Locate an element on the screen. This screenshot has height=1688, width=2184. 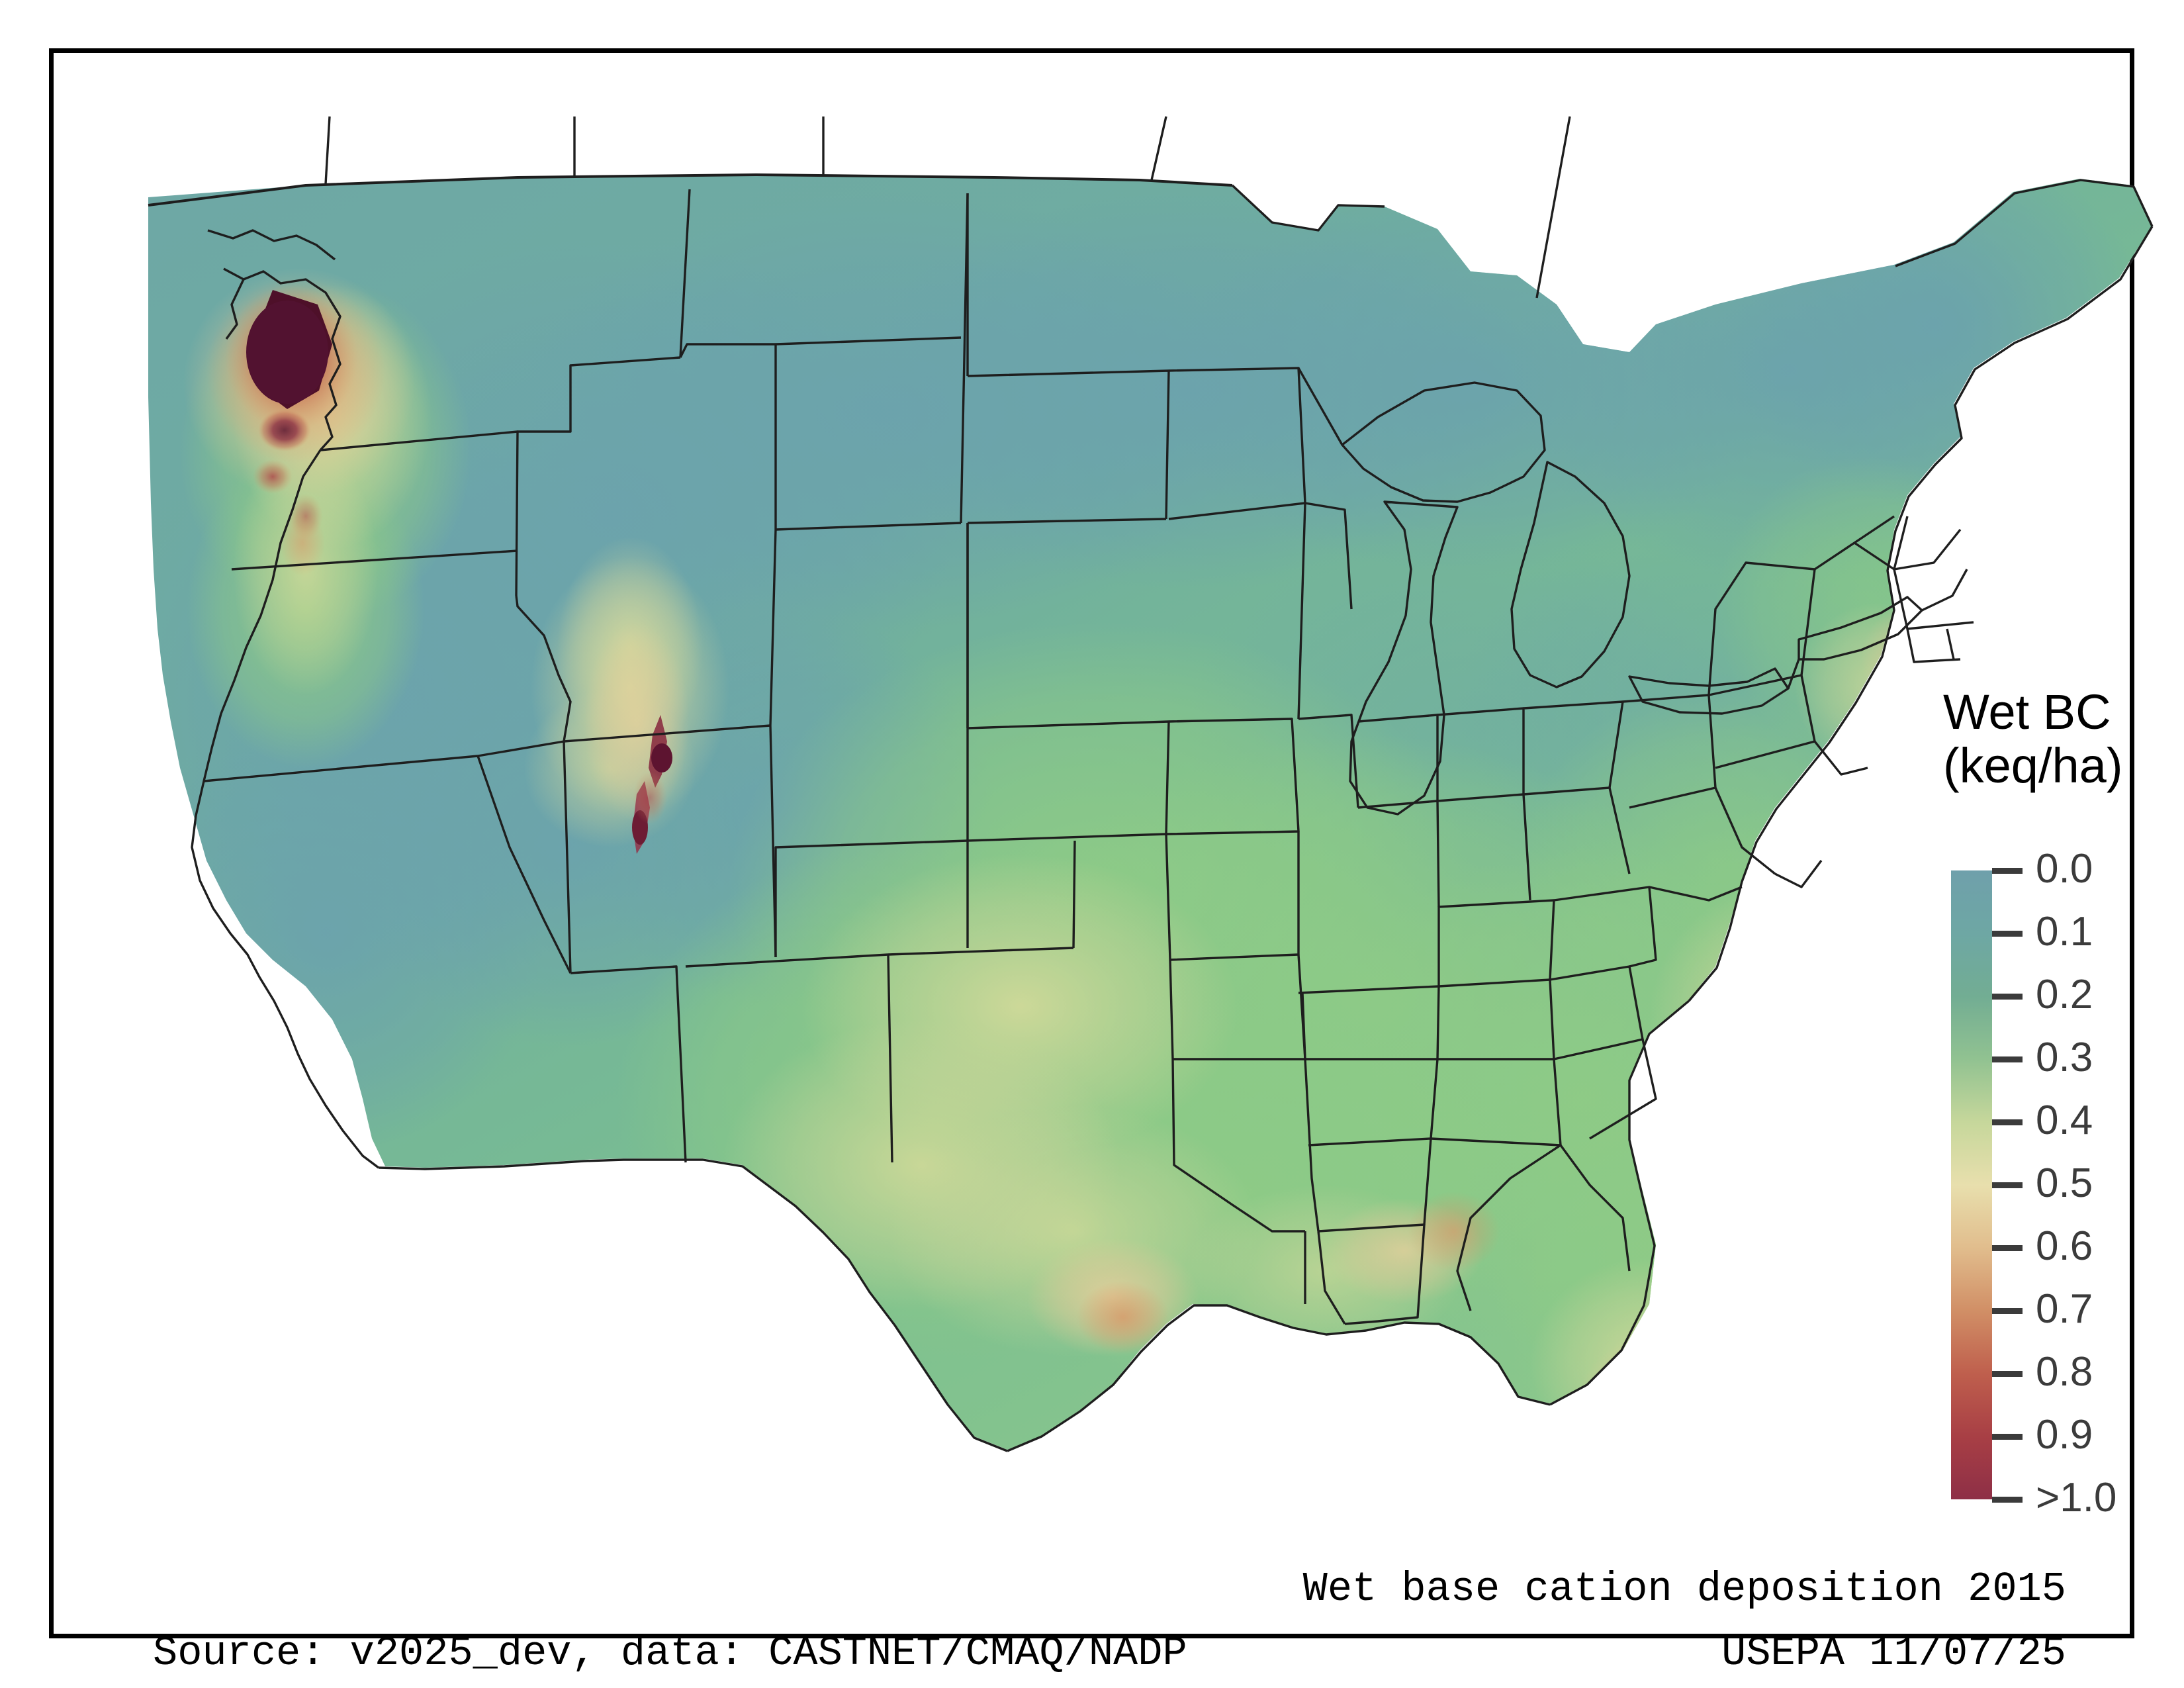
colorbar-tick-label: 0.8 is located at coordinates (2064, 1372).